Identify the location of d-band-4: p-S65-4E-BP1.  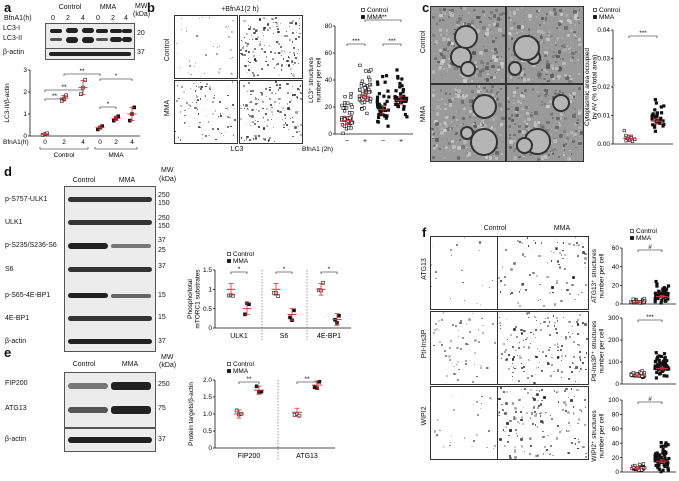
(28, 295).